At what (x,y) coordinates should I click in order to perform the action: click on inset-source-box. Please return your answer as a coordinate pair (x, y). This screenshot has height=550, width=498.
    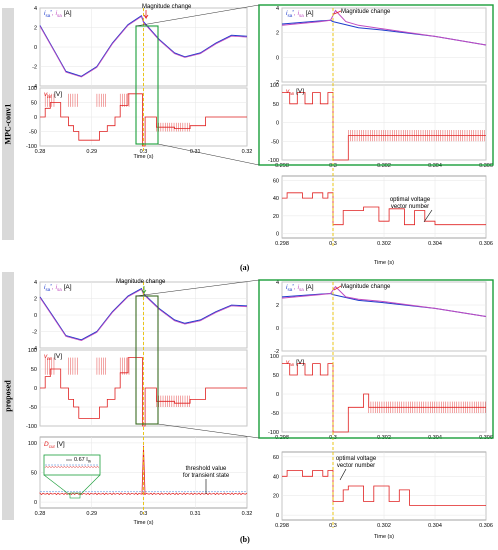
    Looking at the image, I should click on (75, 495).